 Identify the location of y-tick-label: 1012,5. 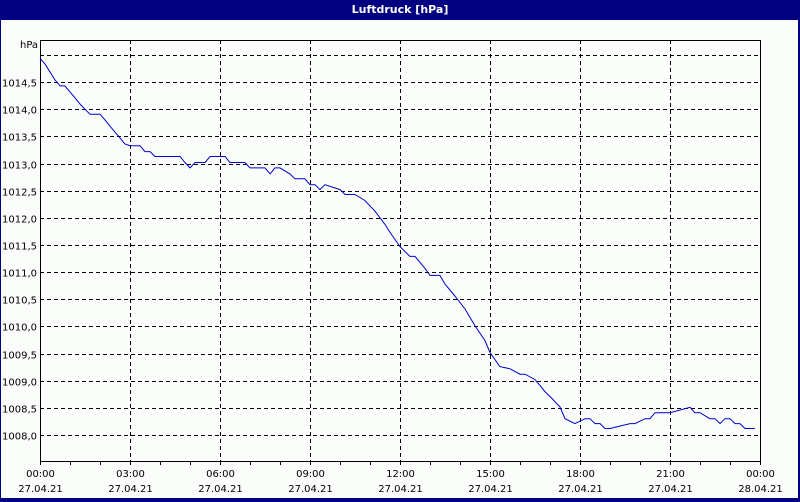
(19, 193).